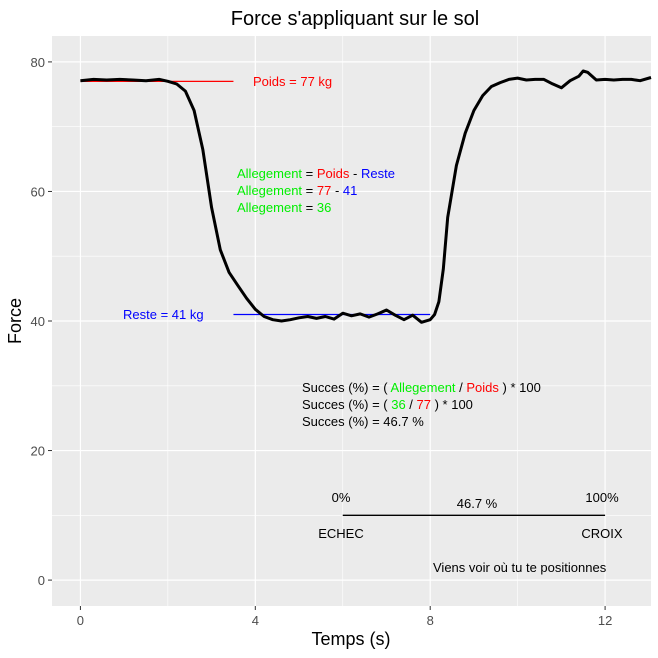 The width and height of the screenshot is (658, 658). I want to click on x-tick-label: 8, so click(430, 620).